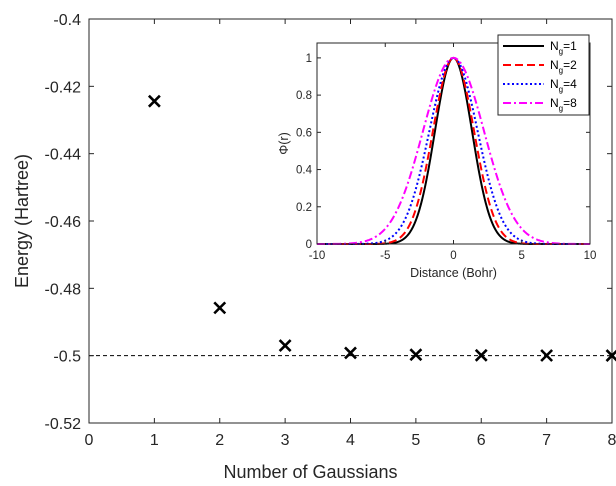 The image size is (616, 486). Describe the element at coordinates (563, 47) in the screenshot. I see `legend-entry-label: Ng=1` at that location.